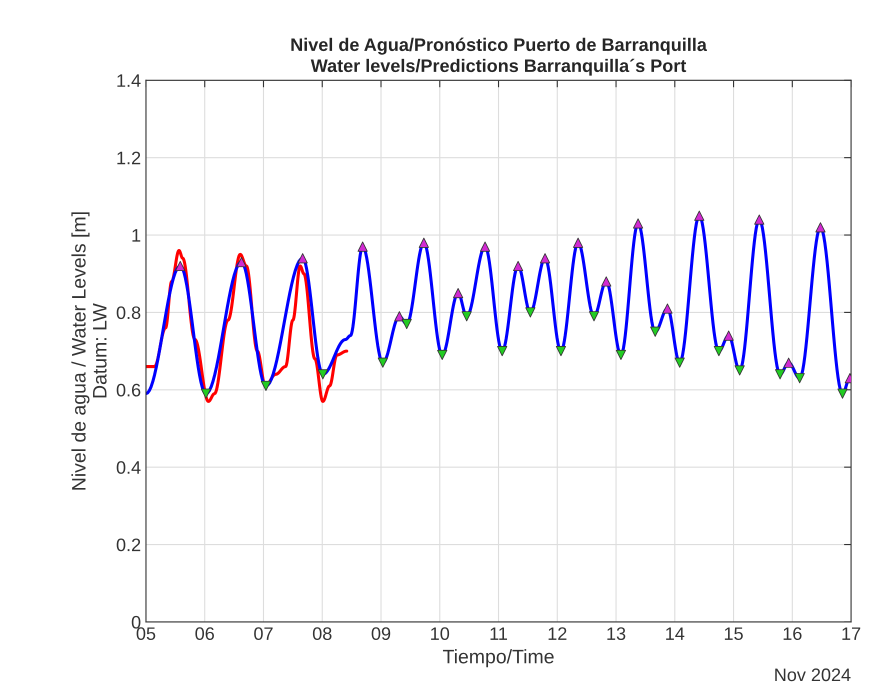 This screenshot has height=698, width=872. Describe the element at coordinates (146, 633) in the screenshot. I see `x-tick-label: 05` at that location.